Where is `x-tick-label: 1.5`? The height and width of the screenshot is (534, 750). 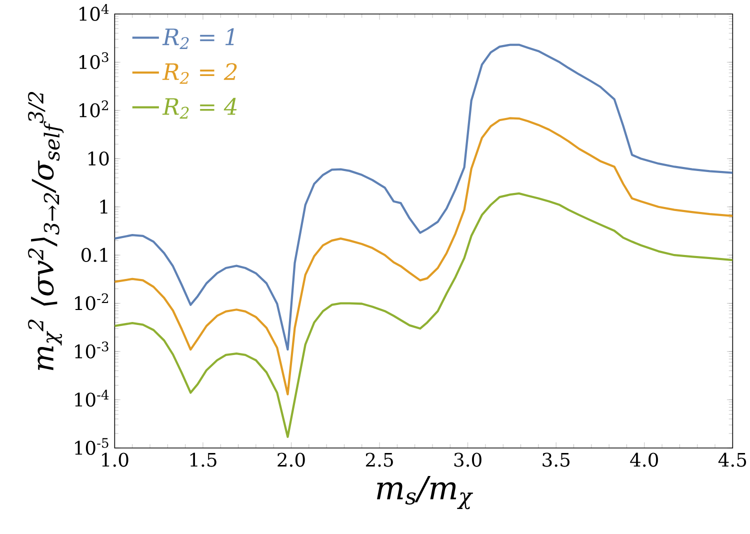
x-tick-label: 1.5 is located at coordinates (203, 459).